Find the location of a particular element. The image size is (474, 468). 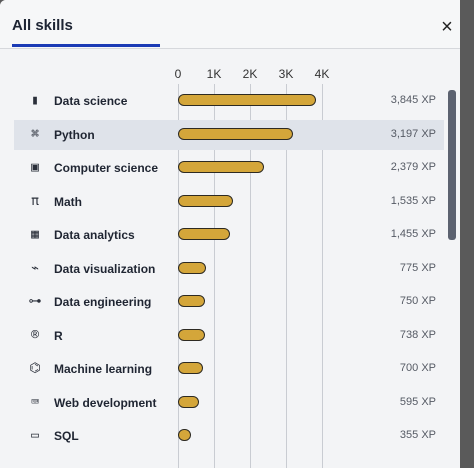

skill-row: ▣ Computer science 2,379 XP is located at coordinates (229, 168).